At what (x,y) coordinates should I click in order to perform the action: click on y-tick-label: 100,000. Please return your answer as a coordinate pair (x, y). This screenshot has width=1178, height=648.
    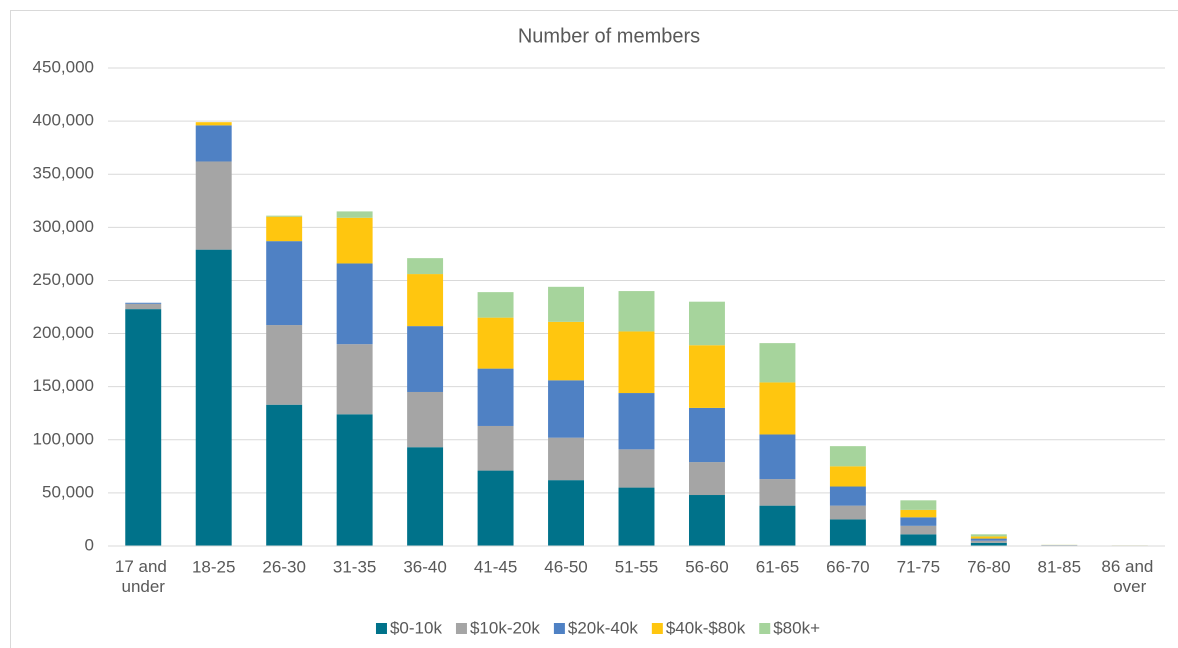
    Looking at the image, I should click on (63, 438).